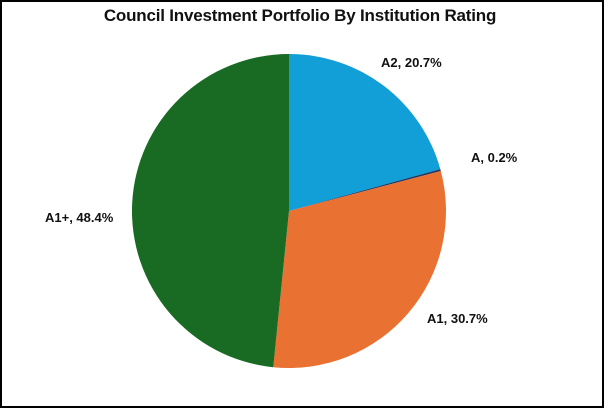  I want to click on slice-a2, so click(365, 132).